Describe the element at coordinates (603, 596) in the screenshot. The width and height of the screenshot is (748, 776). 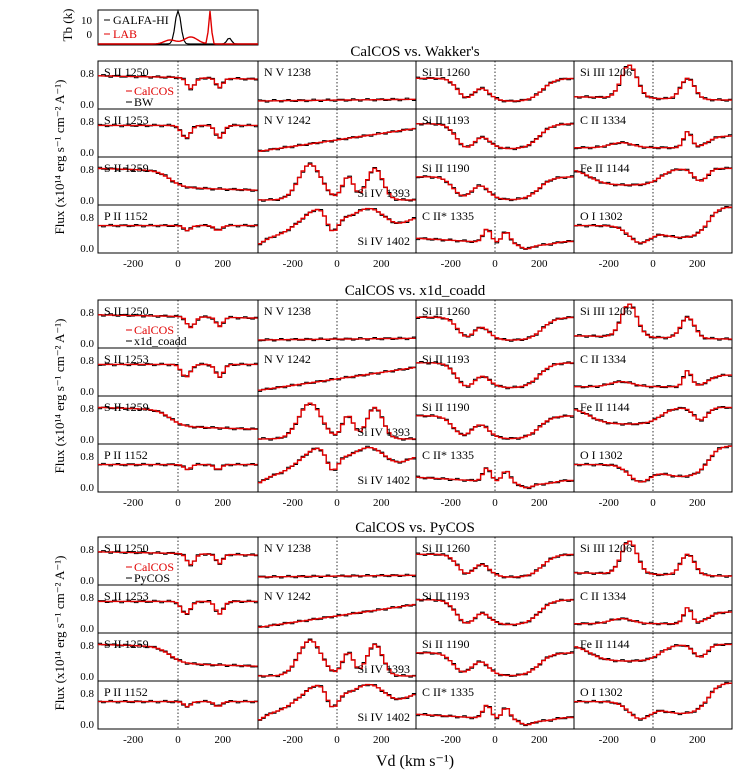
I see `panel-label: C II 1334` at that location.